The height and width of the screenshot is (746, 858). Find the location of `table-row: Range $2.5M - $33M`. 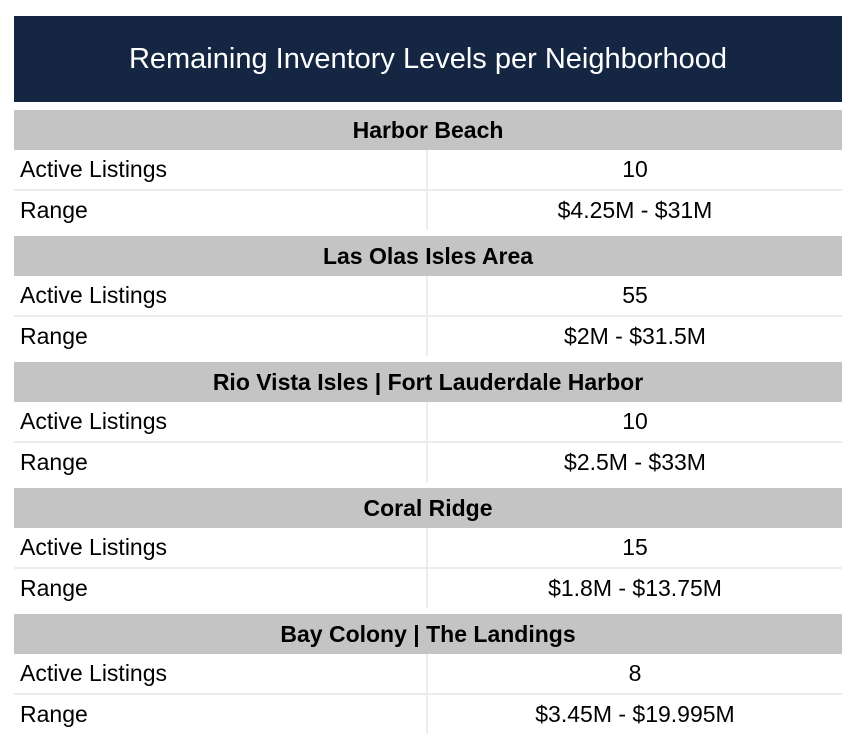

table-row: Range $2.5M - $33M is located at coordinates (428, 462).